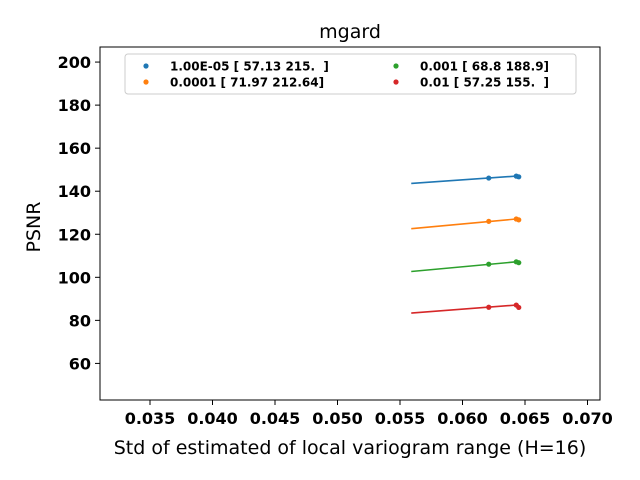 The width and height of the screenshot is (640, 480). What do you see at coordinates (80, 320) in the screenshot?
I see `y-tick-label: 80` at bounding box center [80, 320].